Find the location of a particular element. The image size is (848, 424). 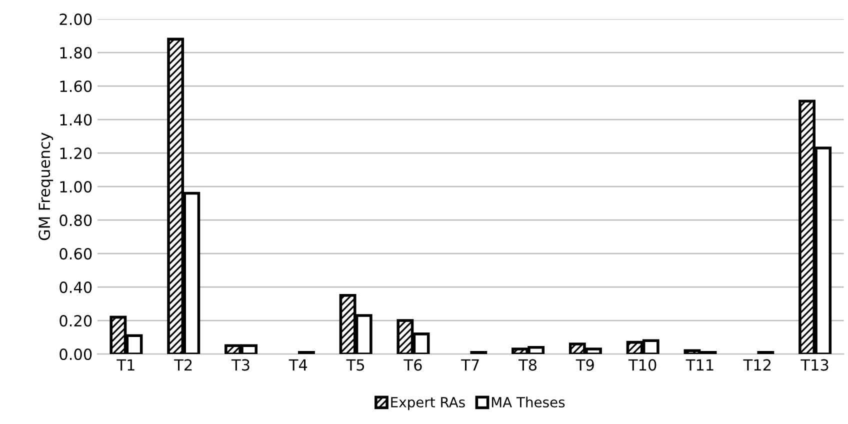

y-tick-label: 1.40 is located at coordinates (76, 120).